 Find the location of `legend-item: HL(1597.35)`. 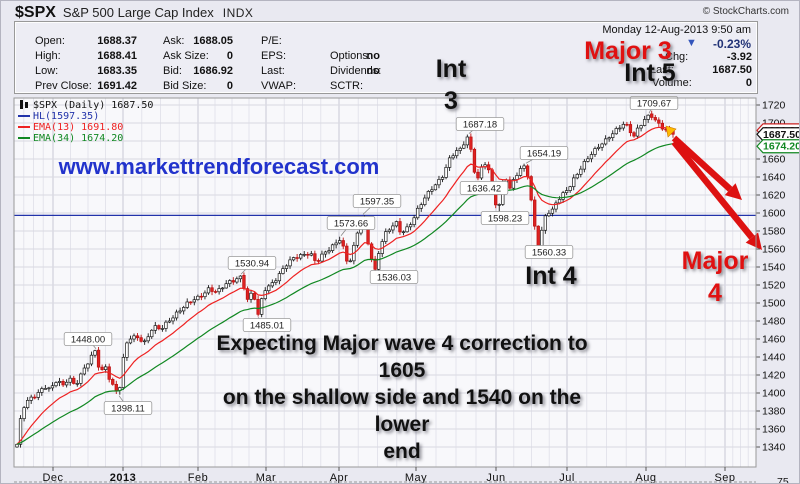

legend-item: HL(1597.35) is located at coordinates (85, 116).